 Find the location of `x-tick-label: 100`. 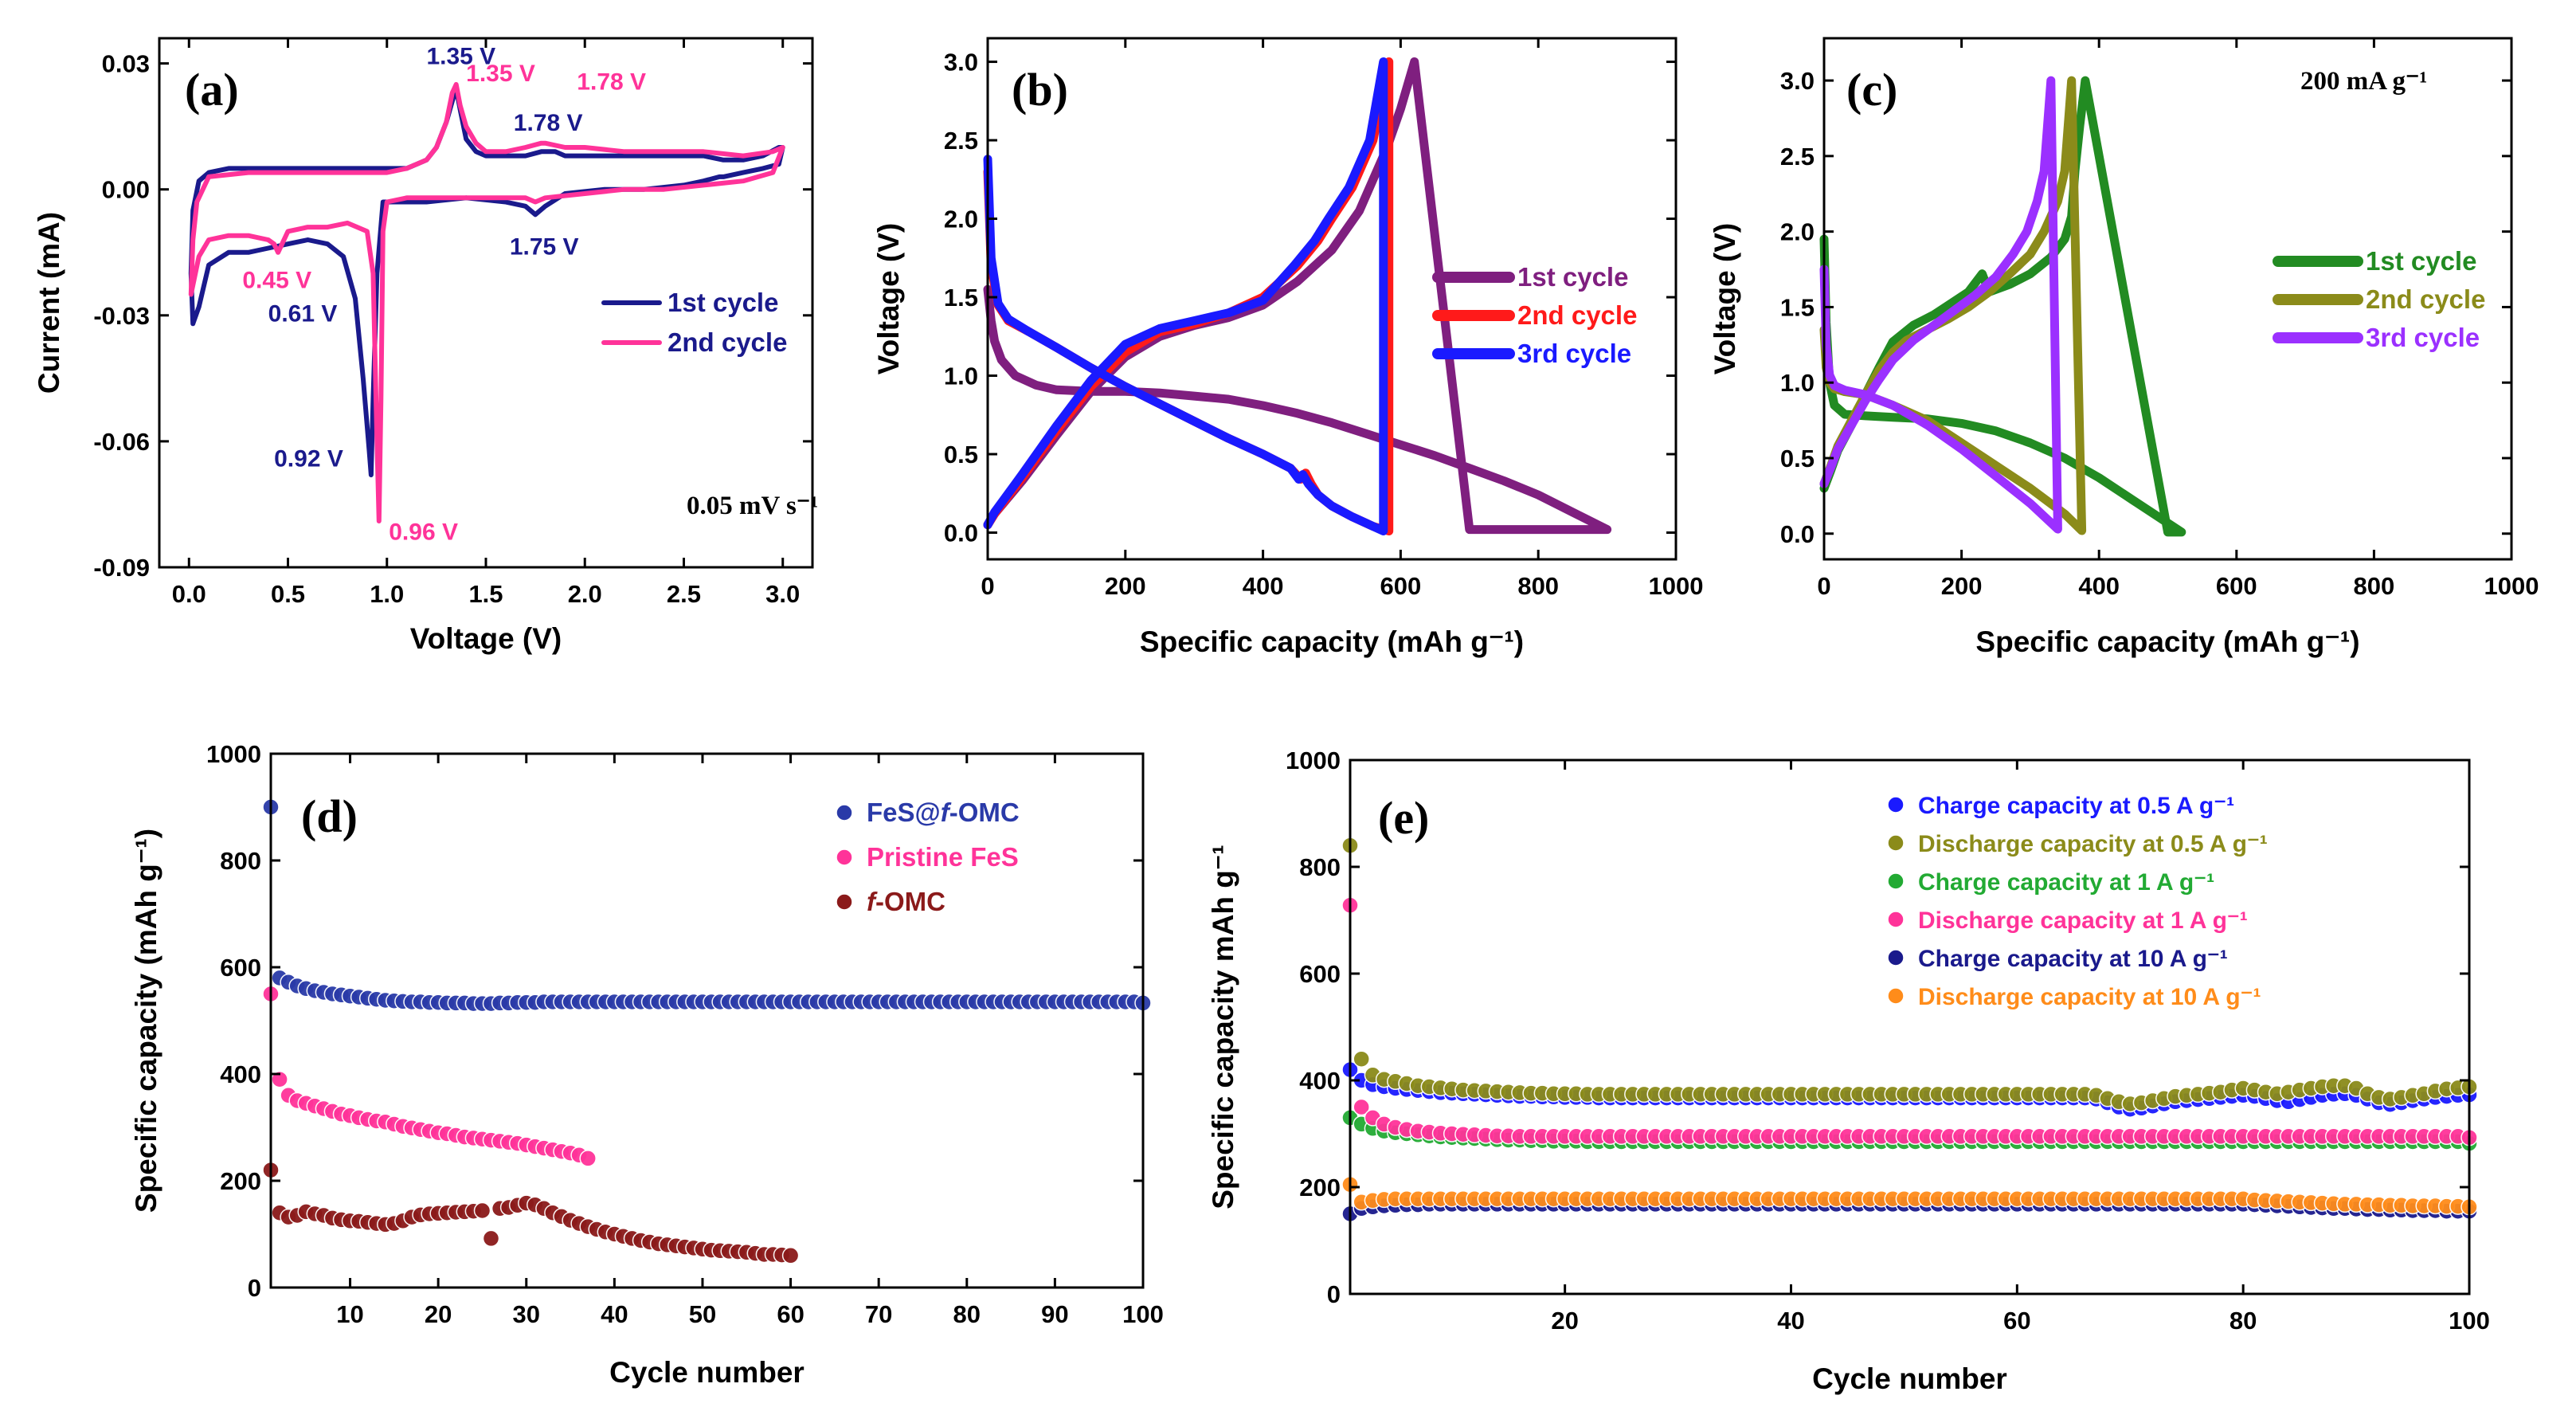

x-tick-label: 100 is located at coordinates (1143, 1314).